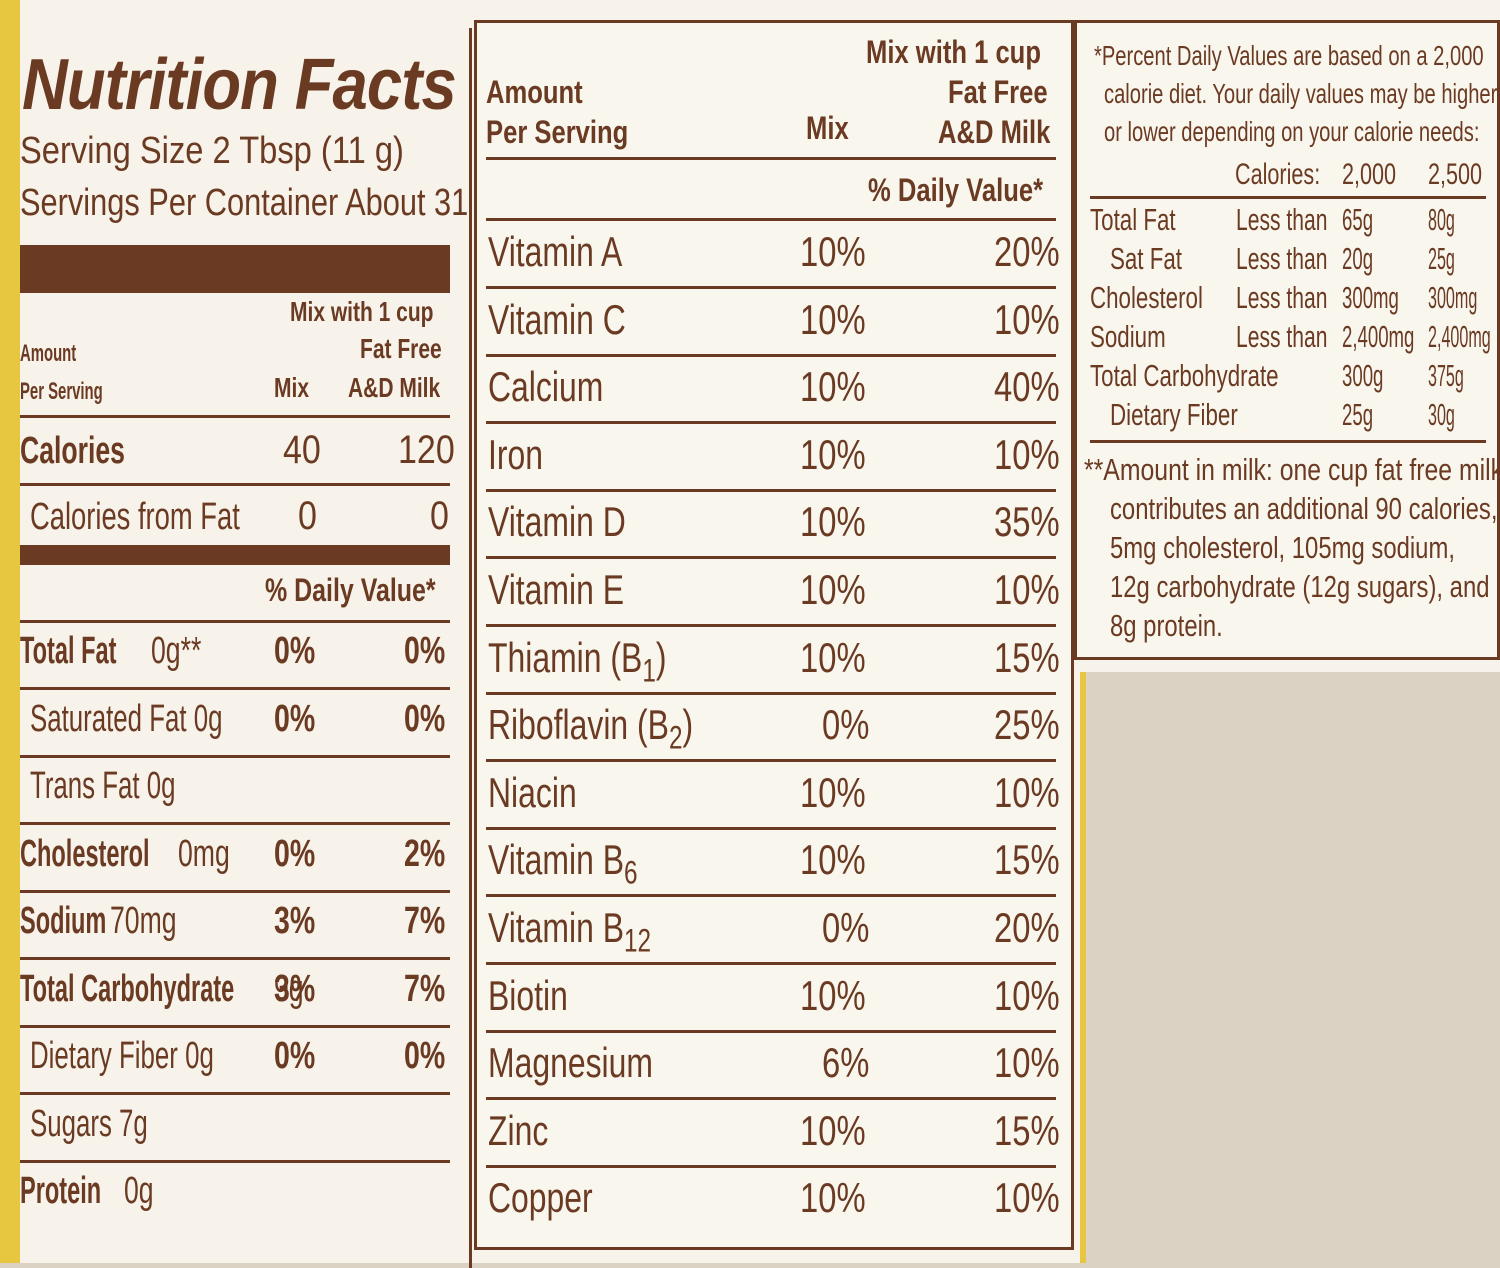 The height and width of the screenshot is (1268, 1500). What do you see at coordinates (1184, 375) in the screenshot?
I see `reference-row-label: Total Carbohydrate` at bounding box center [1184, 375].